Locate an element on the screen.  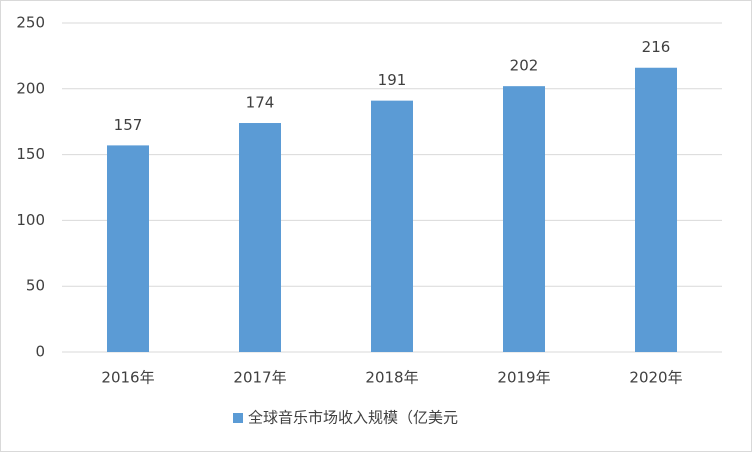
y-tick-label: 50 is located at coordinates (35, 286).